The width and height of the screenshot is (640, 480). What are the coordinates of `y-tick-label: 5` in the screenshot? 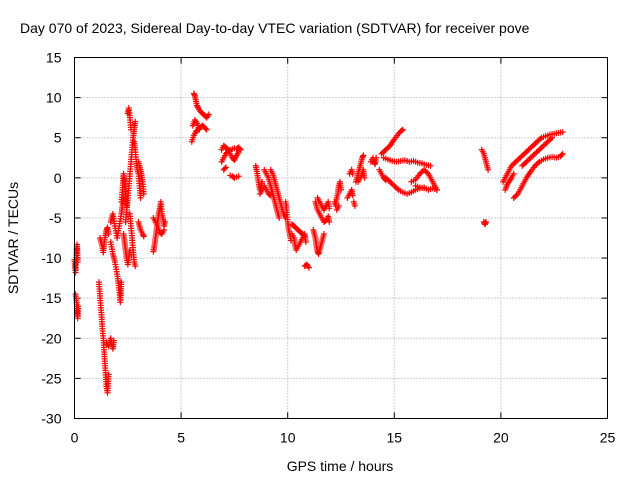 It's located at (58, 138).